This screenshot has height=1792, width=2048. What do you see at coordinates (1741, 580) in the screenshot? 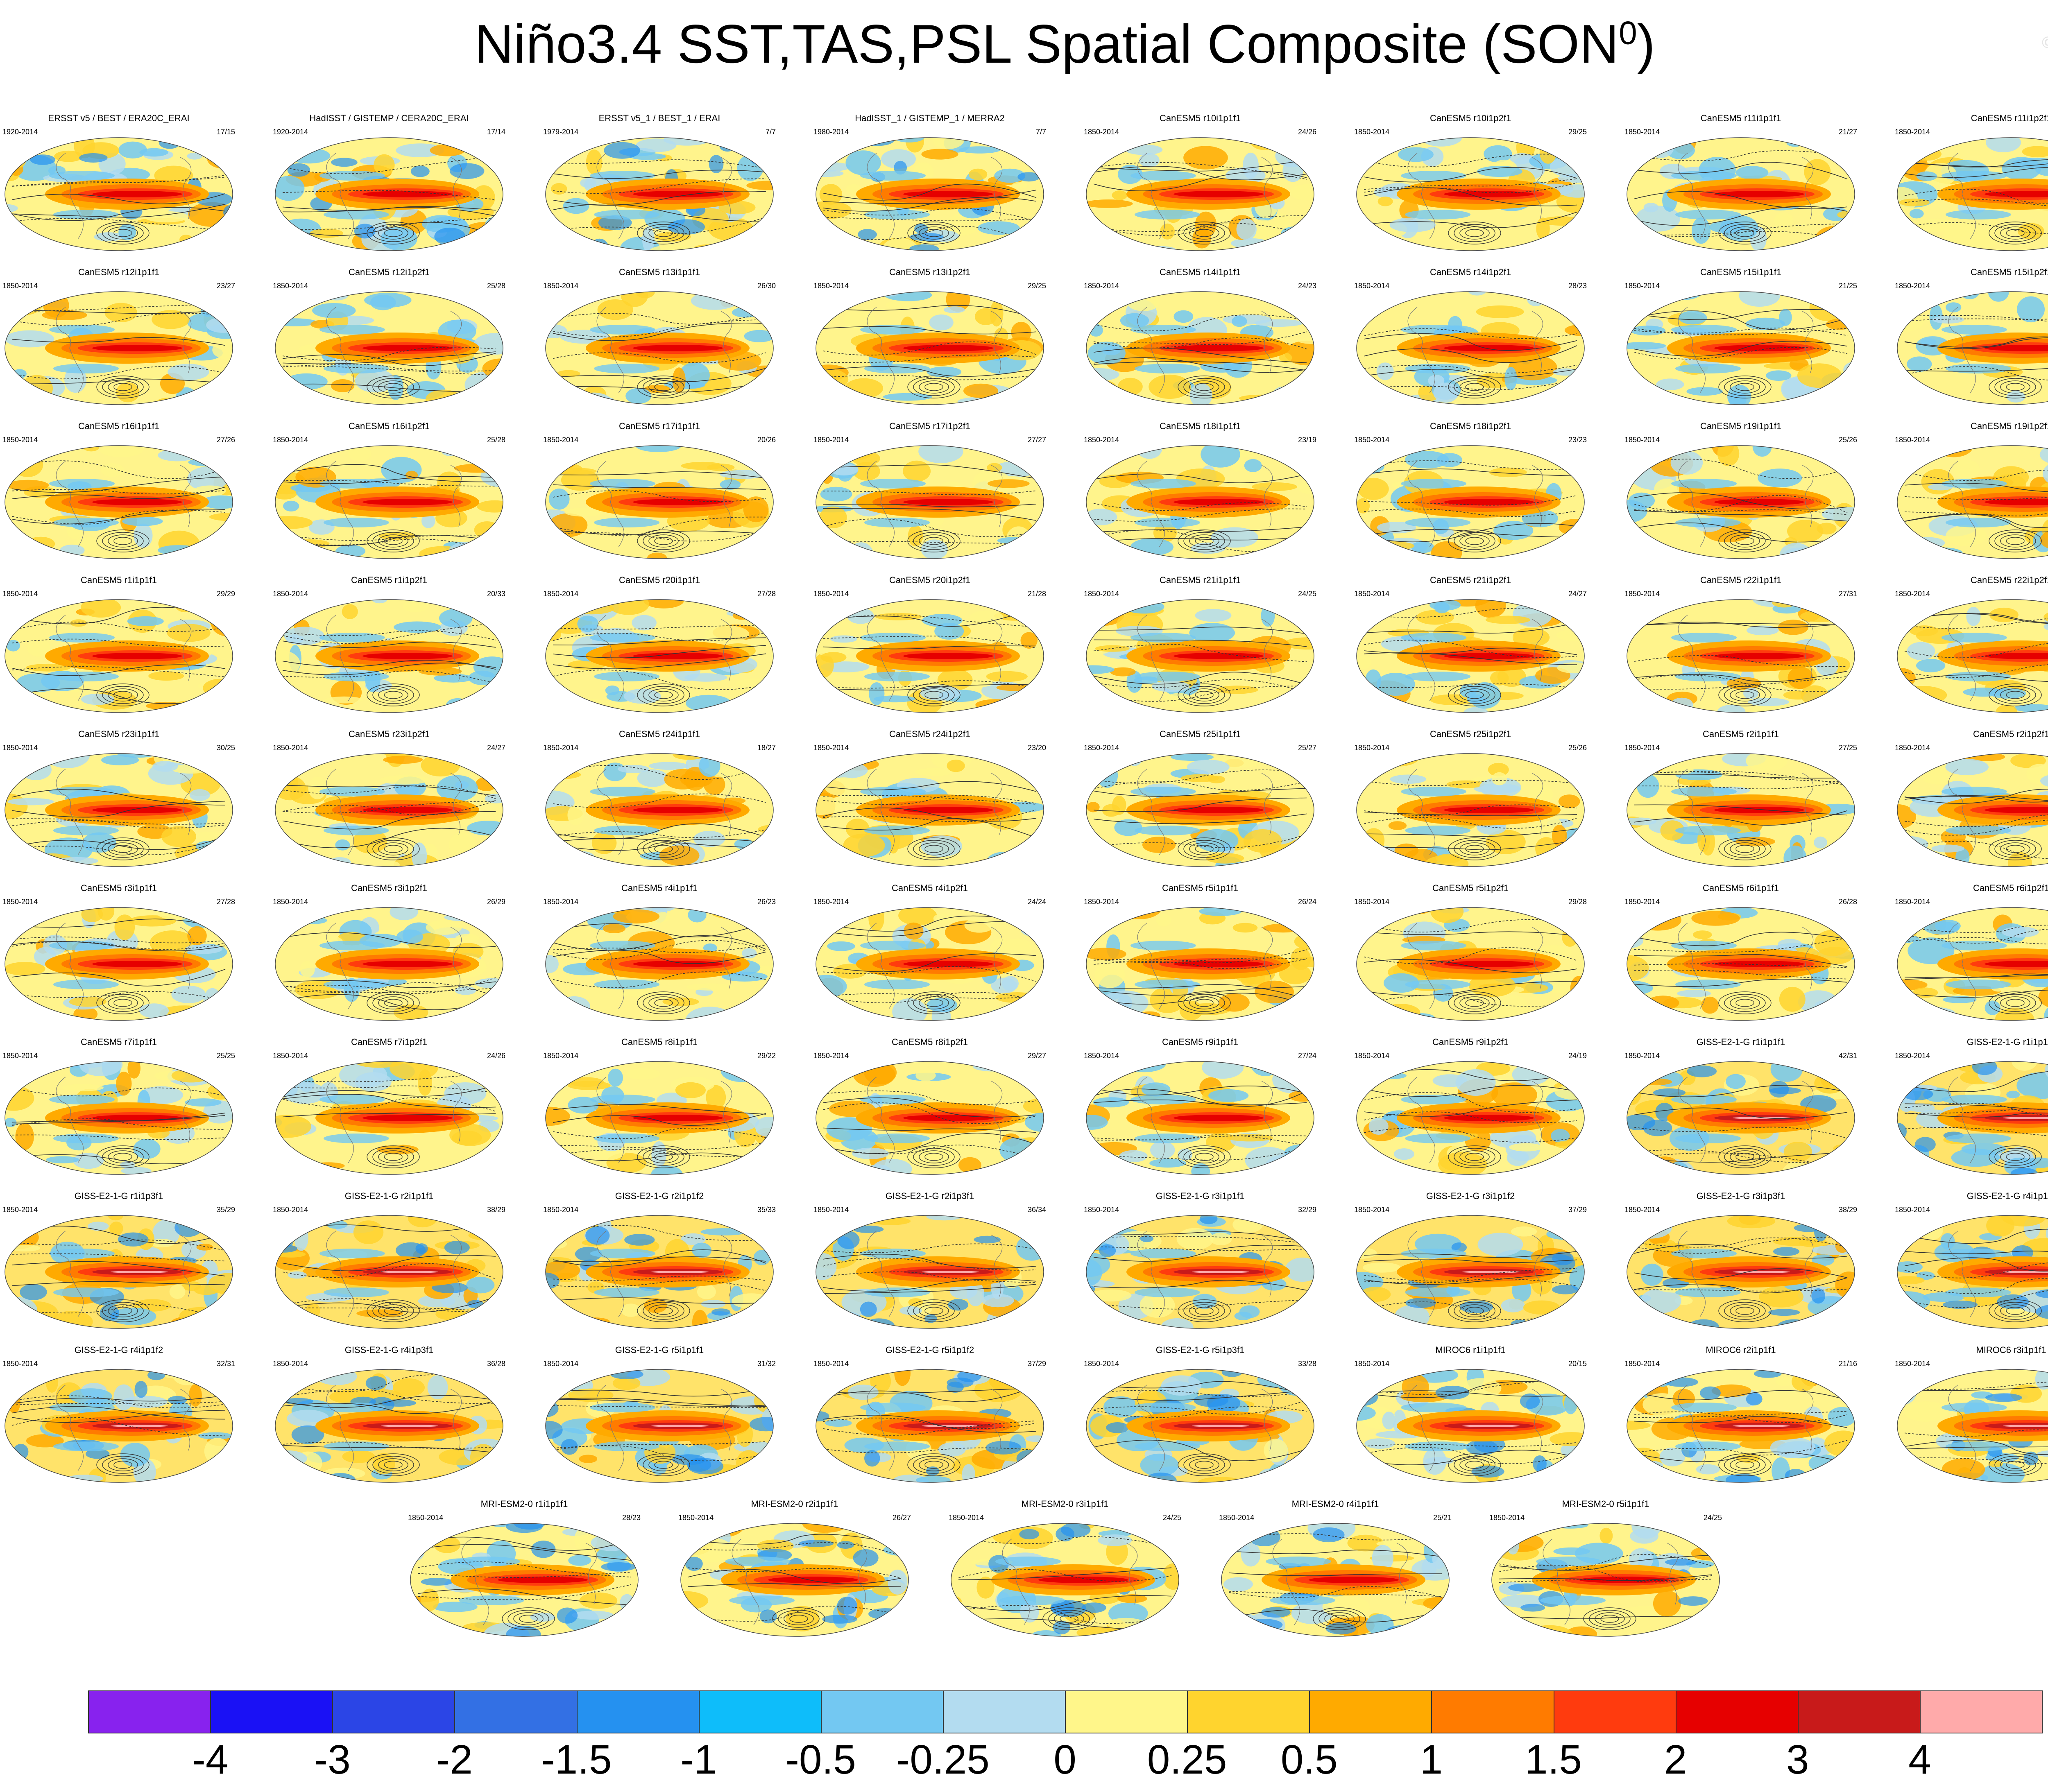
I see `panel-title: CanESM5 r22i1p1f1` at bounding box center [1741, 580].